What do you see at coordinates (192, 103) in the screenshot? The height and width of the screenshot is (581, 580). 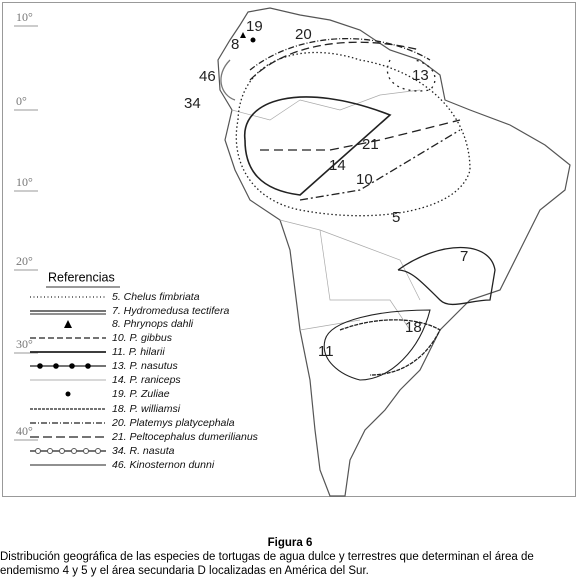 I see `range-label: 34` at bounding box center [192, 103].